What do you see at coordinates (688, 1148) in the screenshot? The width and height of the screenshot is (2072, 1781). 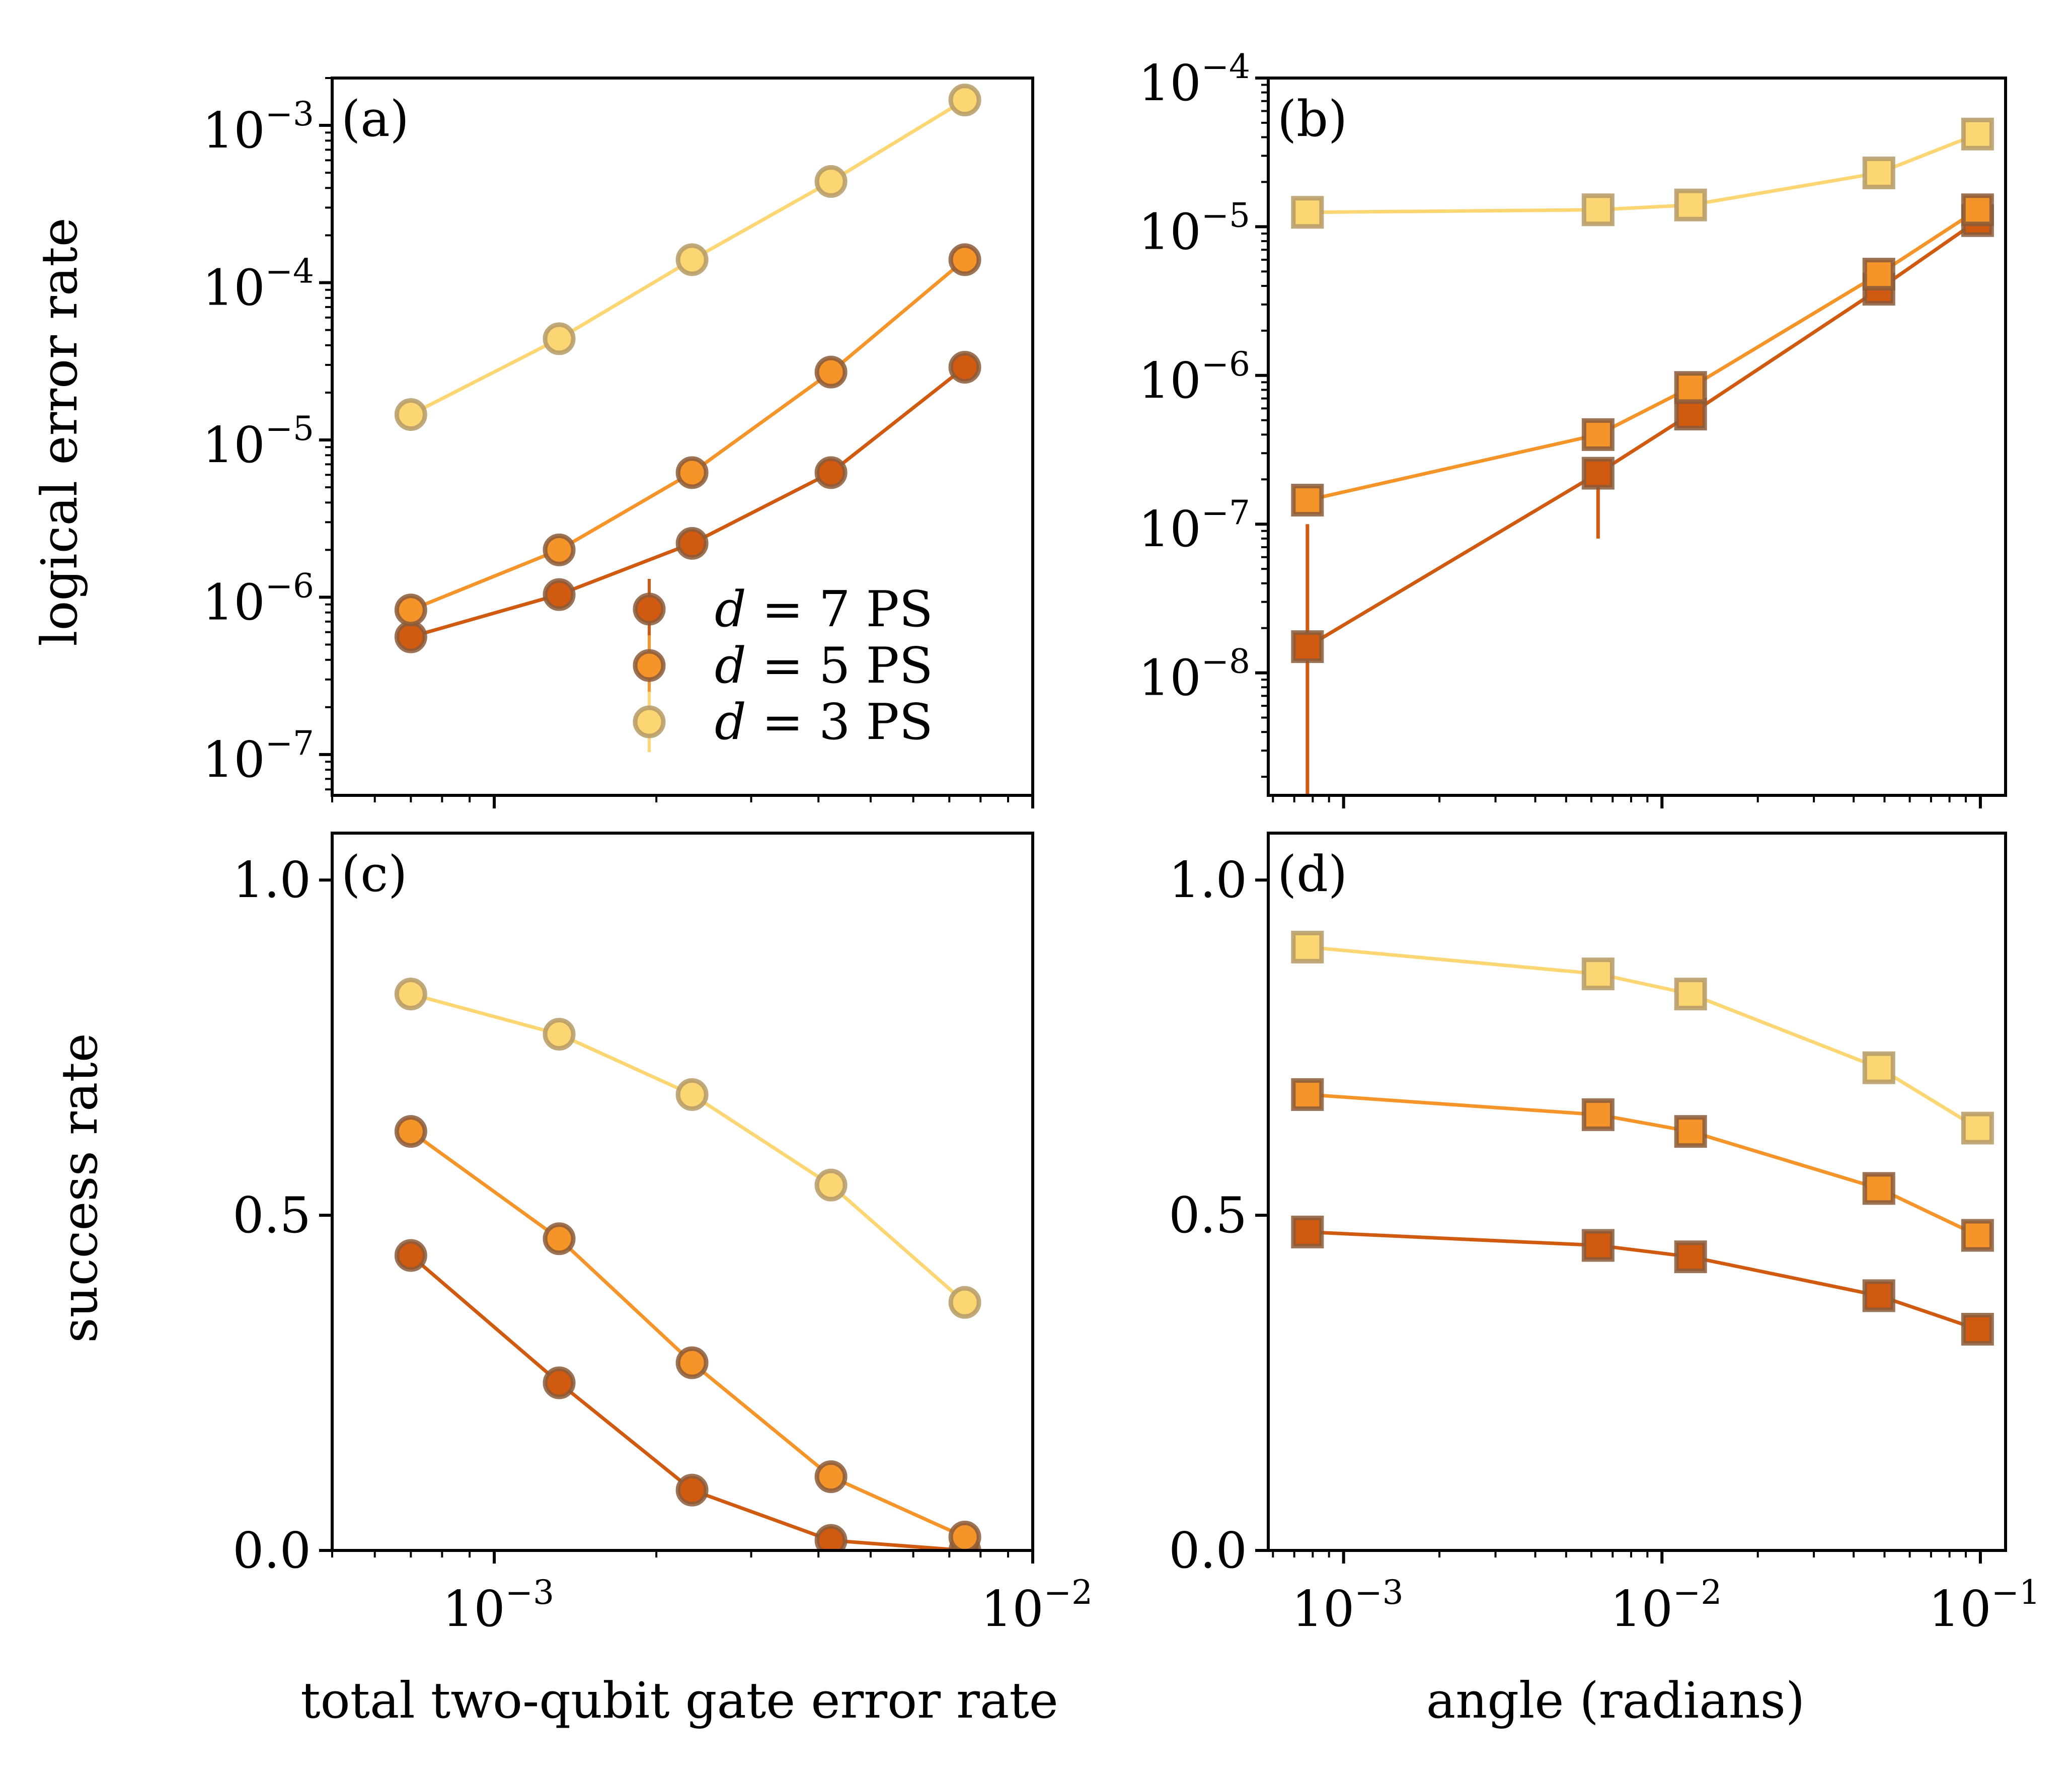 I see `series-line-d3` at bounding box center [688, 1148].